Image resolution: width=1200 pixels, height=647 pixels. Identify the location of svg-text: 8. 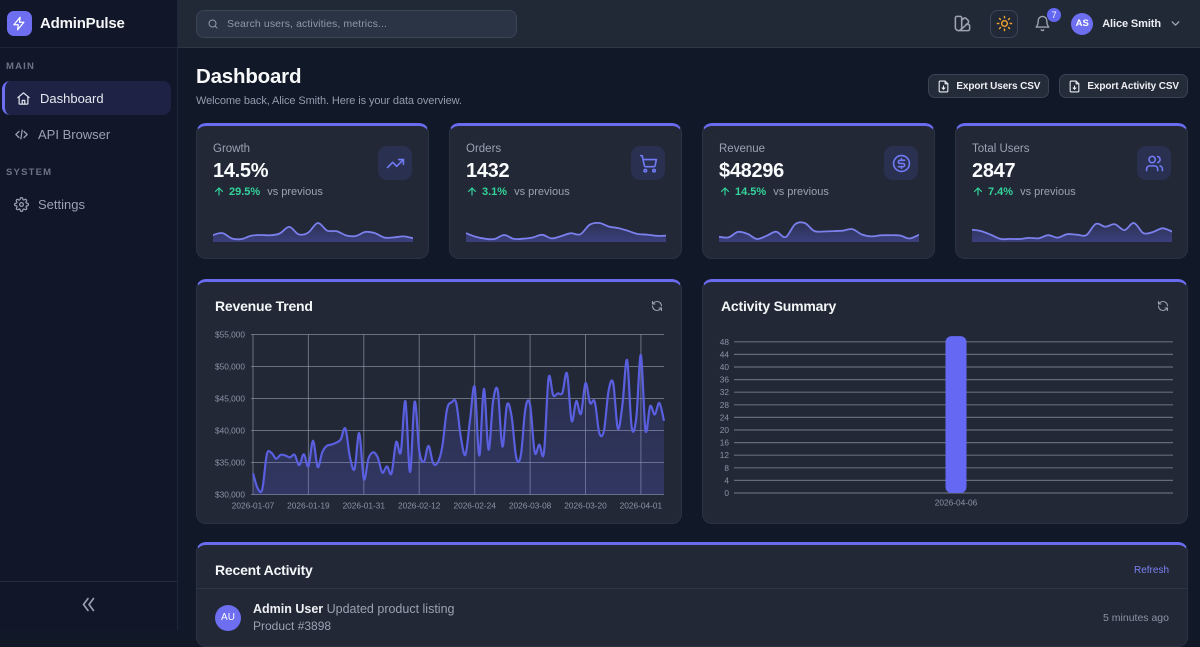
(726, 468).